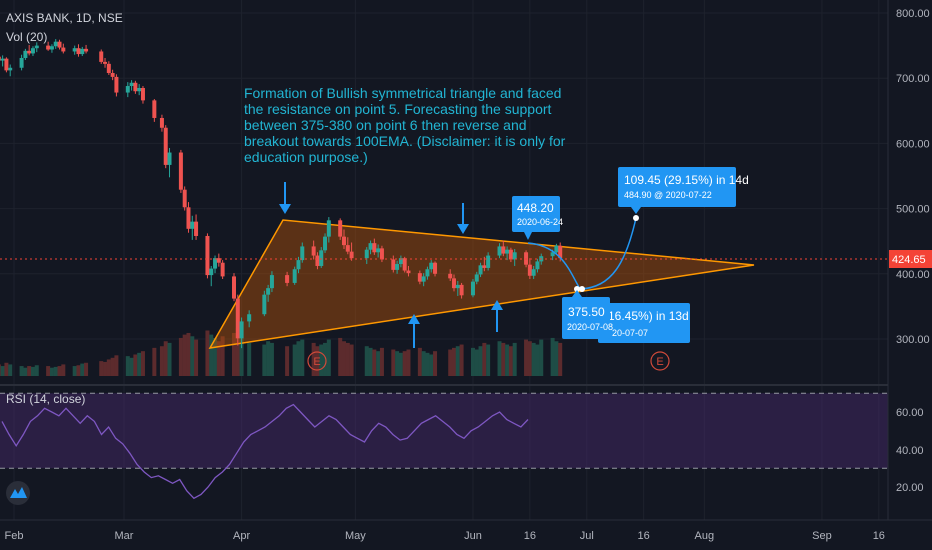 The image size is (932, 550). Describe the element at coordinates (45, 399) in the screenshot. I see `rsi-indicator-label: RSI (14, close)` at that location.